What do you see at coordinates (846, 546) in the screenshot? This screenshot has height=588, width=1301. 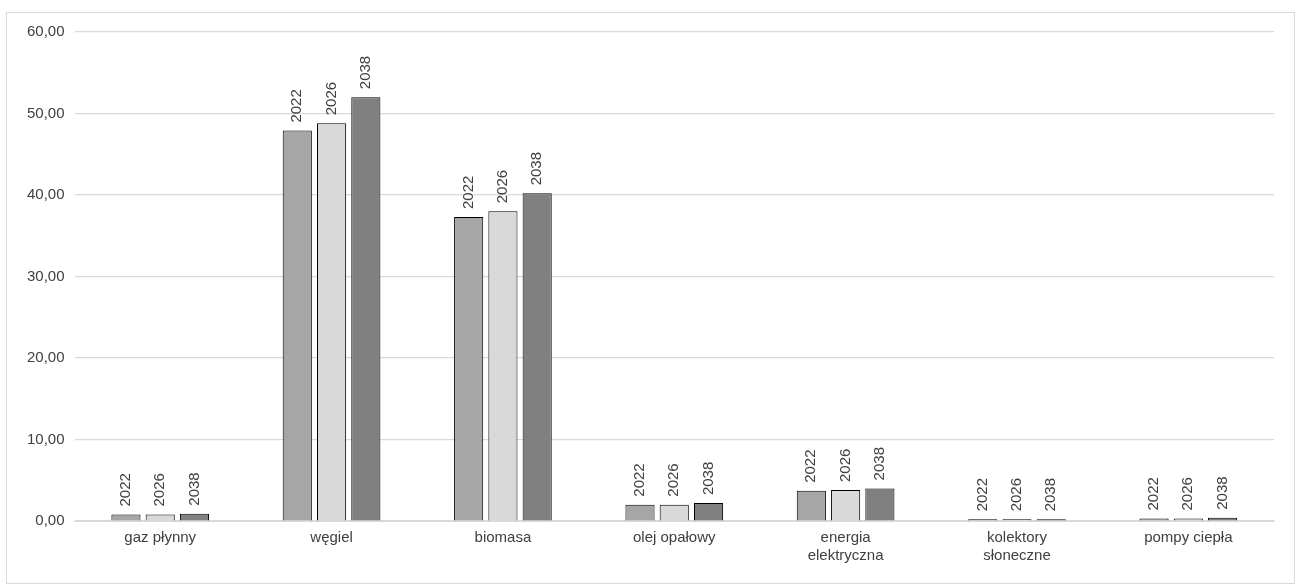 I see `x-tick-label: energia elektryczna` at bounding box center [846, 546].